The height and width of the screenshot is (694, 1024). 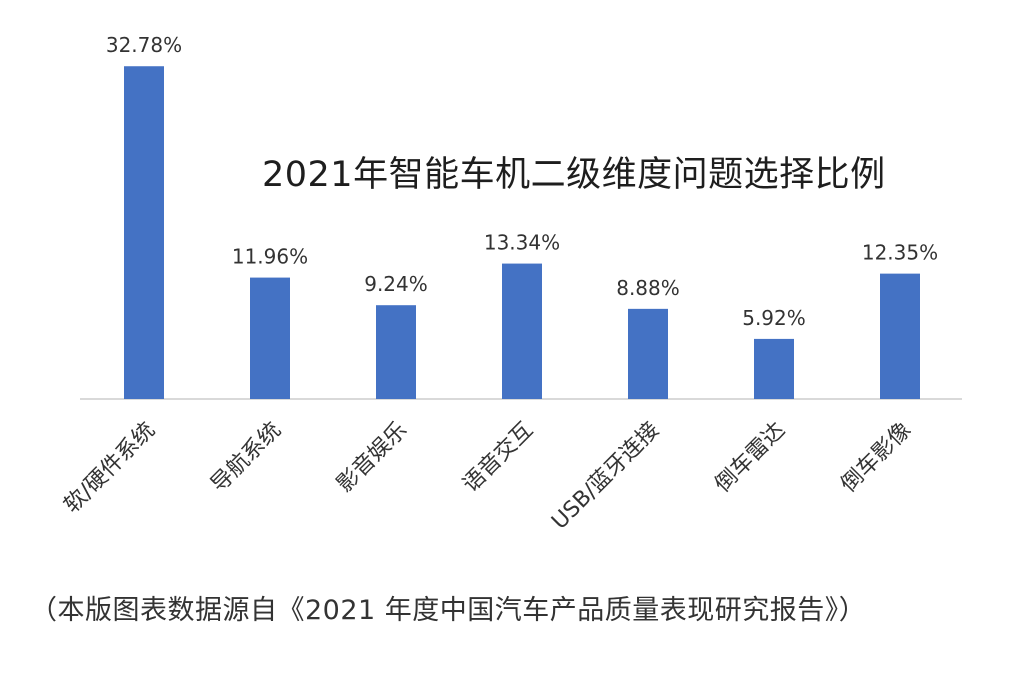 What do you see at coordinates (522, 243) in the screenshot?
I see `data-label: 13.34%` at bounding box center [522, 243].